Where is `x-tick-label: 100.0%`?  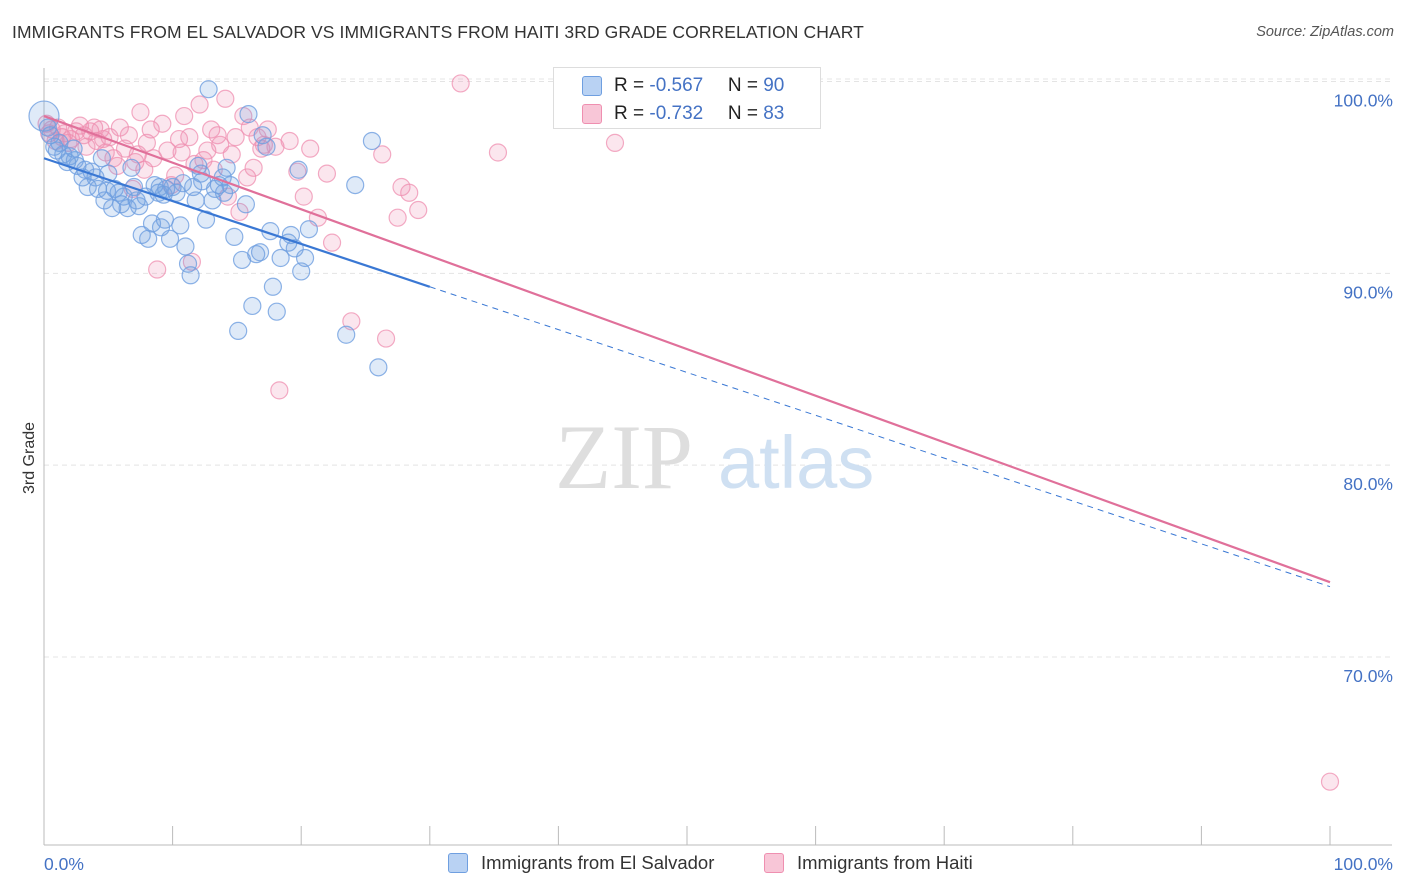
x-tick-label: 100.0% is located at coordinates (1363, 864).